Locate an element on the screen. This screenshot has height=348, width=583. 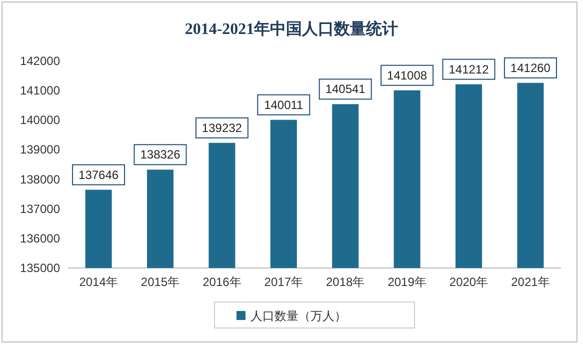
data-label: 140011 is located at coordinates (284, 105).